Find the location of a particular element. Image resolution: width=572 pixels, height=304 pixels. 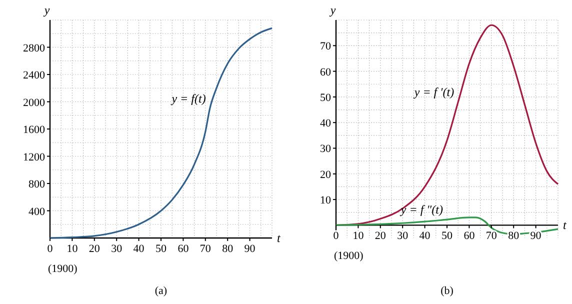

series-label: y = f ″(t) is located at coordinates (421, 209).